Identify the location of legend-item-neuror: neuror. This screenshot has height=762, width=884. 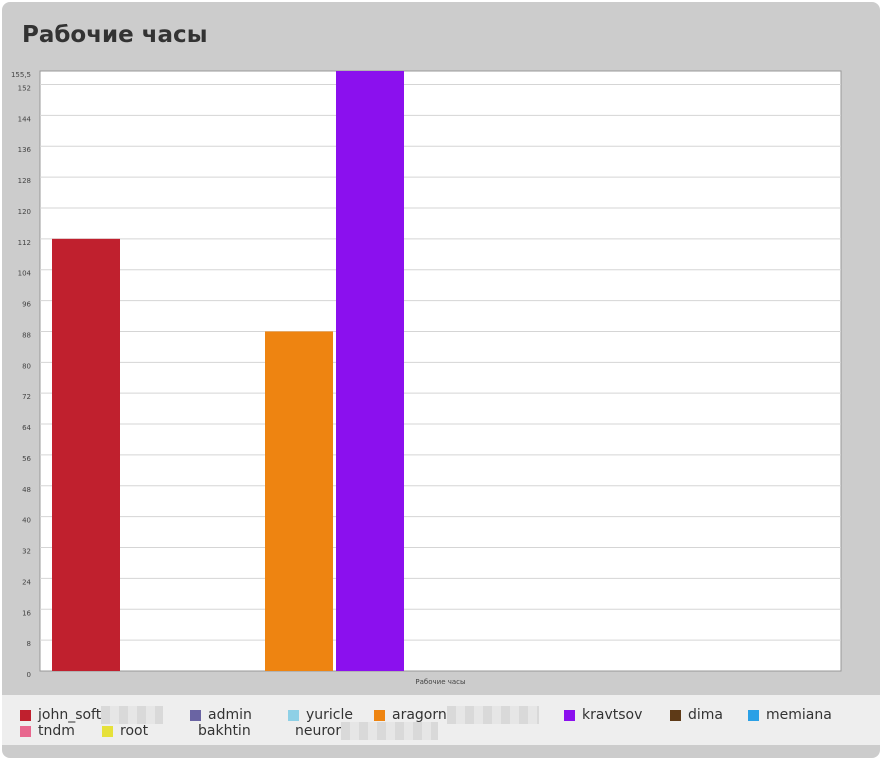
(358, 731).